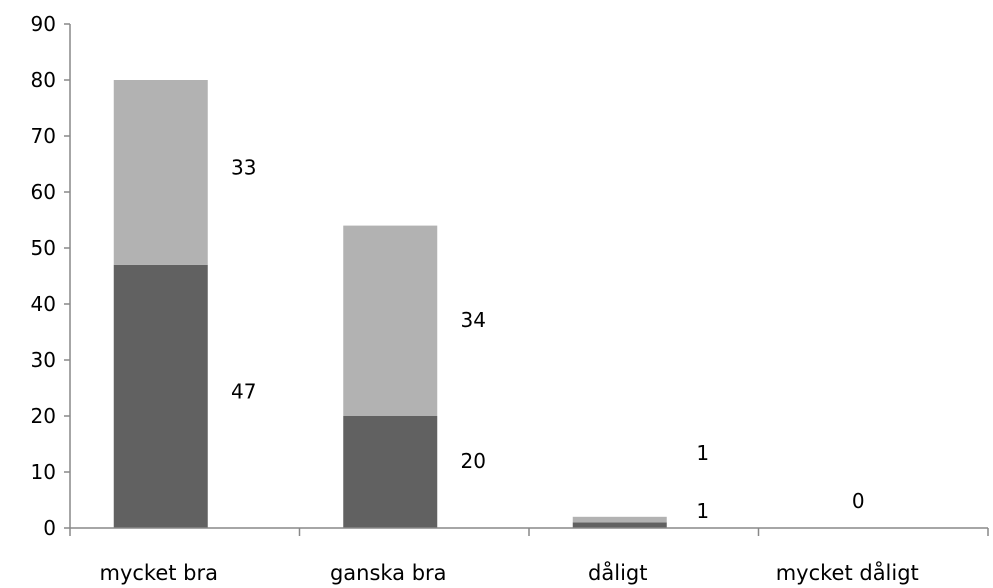  What do you see at coordinates (43, 24) in the screenshot?
I see `y-tick-label: 90` at bounding box center [43, 24].